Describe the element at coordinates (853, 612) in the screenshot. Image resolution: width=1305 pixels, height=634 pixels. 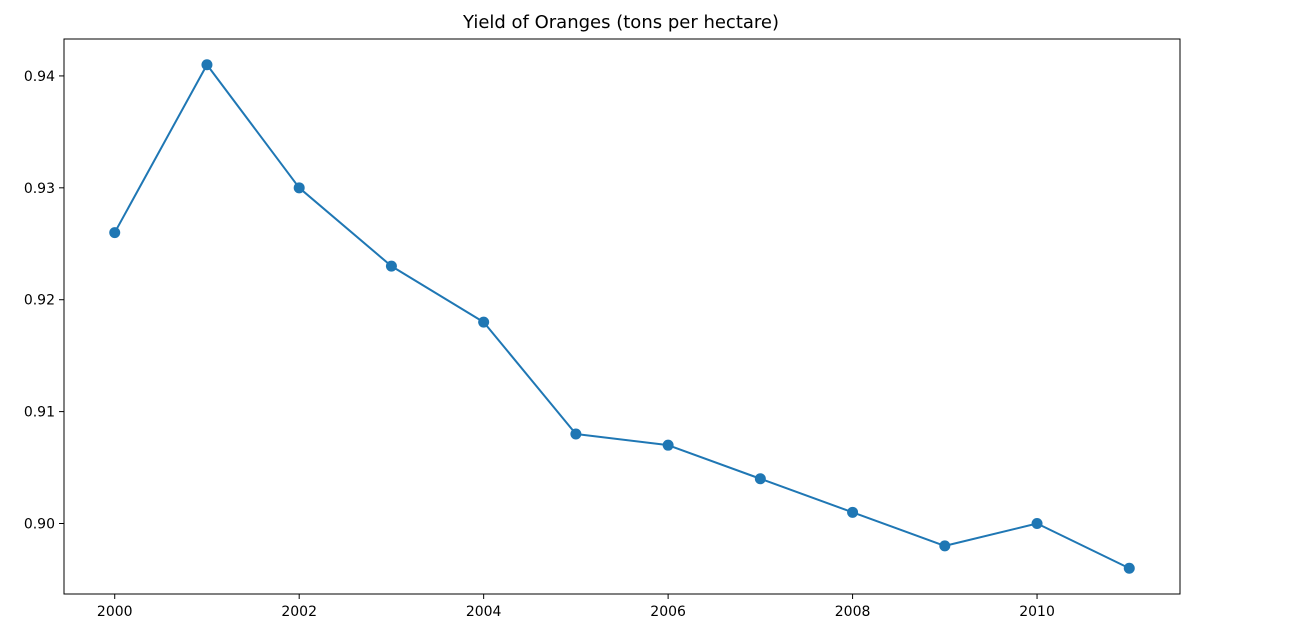
I see `x-tick-label: 2008` at that location.